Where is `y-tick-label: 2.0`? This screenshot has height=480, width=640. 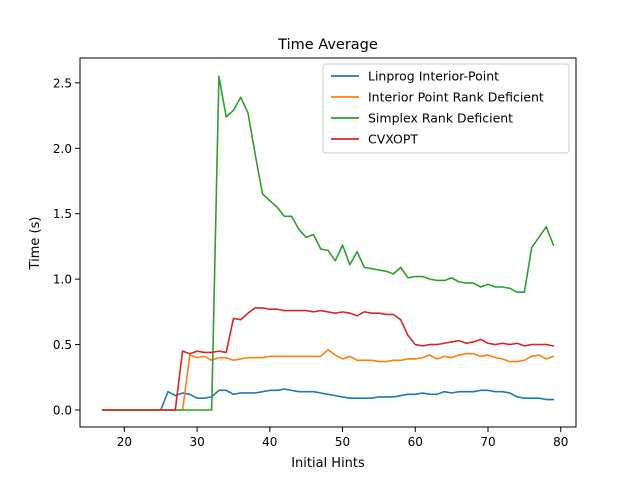
y-tick-label: 2.0 is located at coordinates (62, 149).